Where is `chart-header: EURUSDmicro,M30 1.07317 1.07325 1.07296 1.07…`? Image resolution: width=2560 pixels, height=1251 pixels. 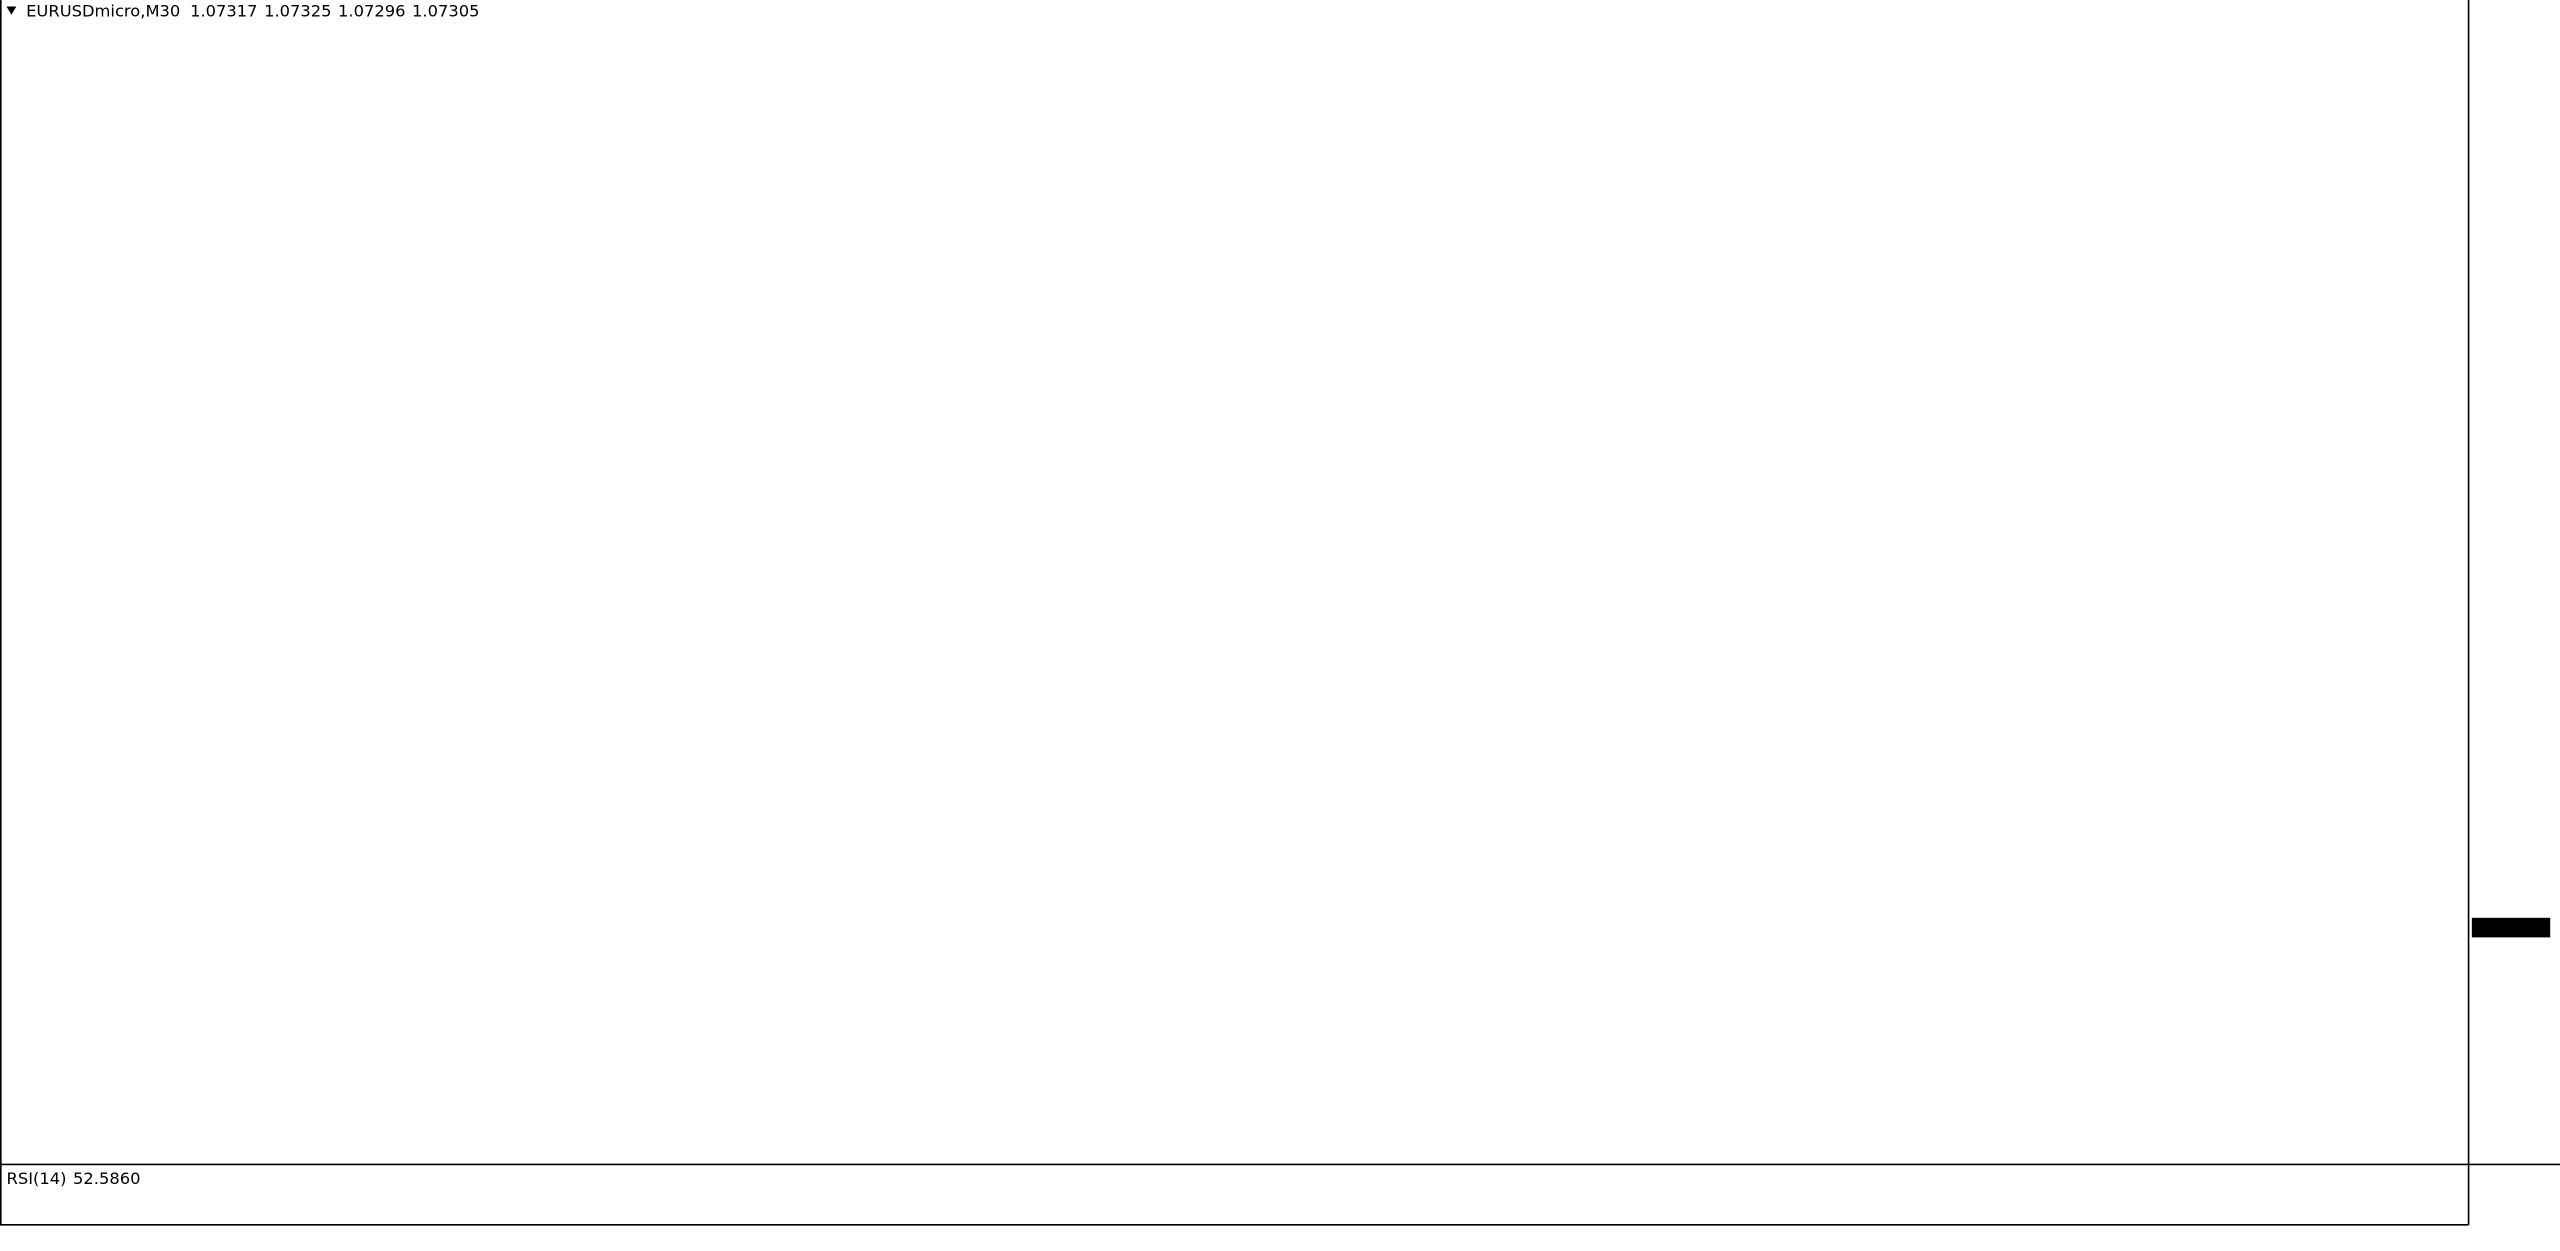 chart-header: EURUSDmicro,M30 1.07317 1.07325 1.07296 1.07… is located at coordinates (252, 10).